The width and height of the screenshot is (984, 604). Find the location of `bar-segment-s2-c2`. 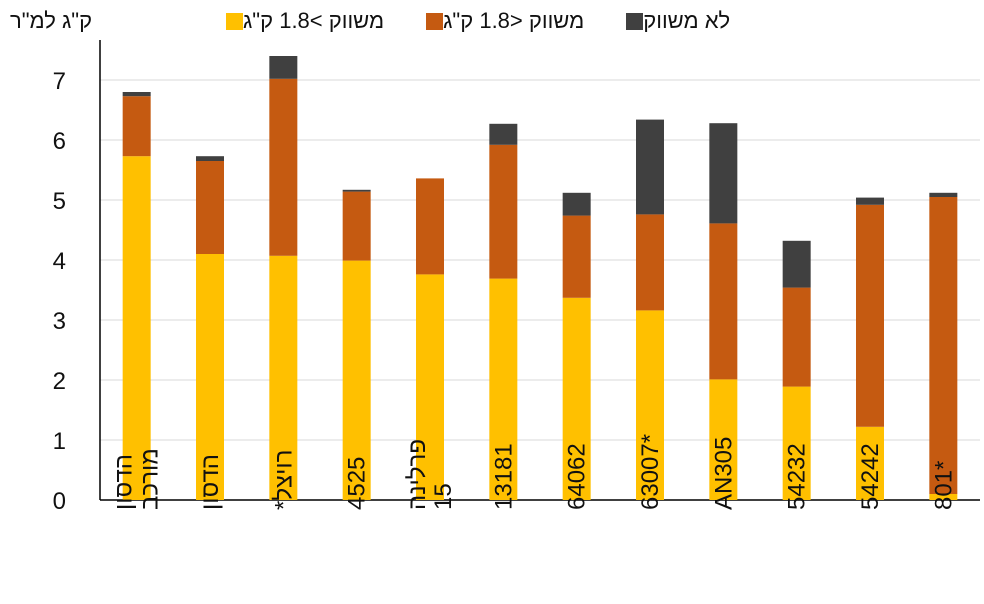

bar-segment-s2-c2 is located at coordinates (283, 67).